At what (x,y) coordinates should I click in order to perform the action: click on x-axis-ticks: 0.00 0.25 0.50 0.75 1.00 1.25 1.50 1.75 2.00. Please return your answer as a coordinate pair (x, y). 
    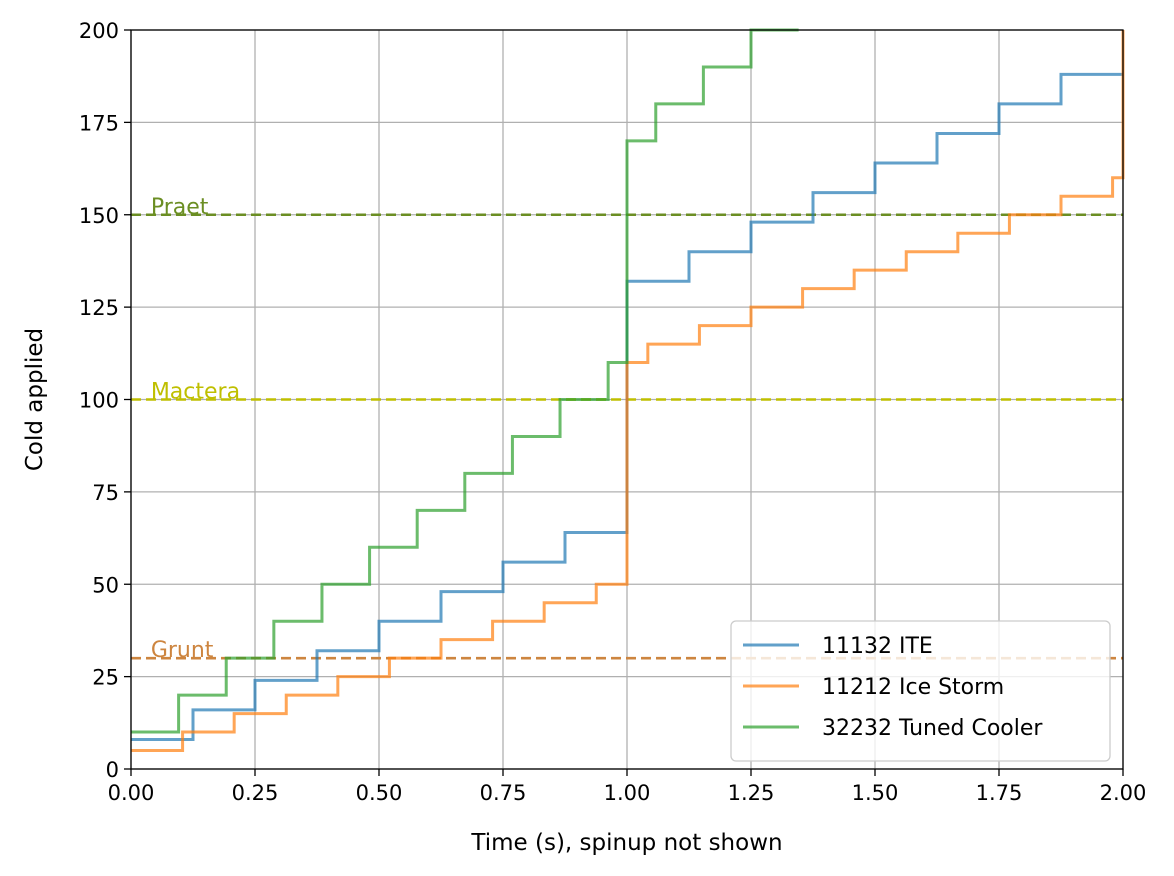
    Looking at the image, I should click on (627, 787).